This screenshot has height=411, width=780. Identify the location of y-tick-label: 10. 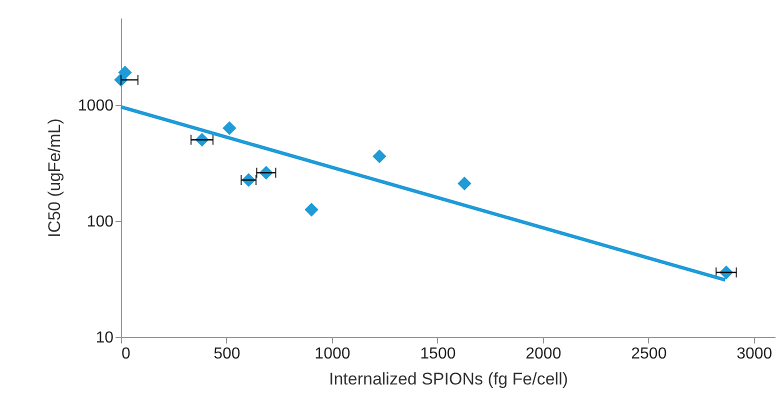
(105, 338).